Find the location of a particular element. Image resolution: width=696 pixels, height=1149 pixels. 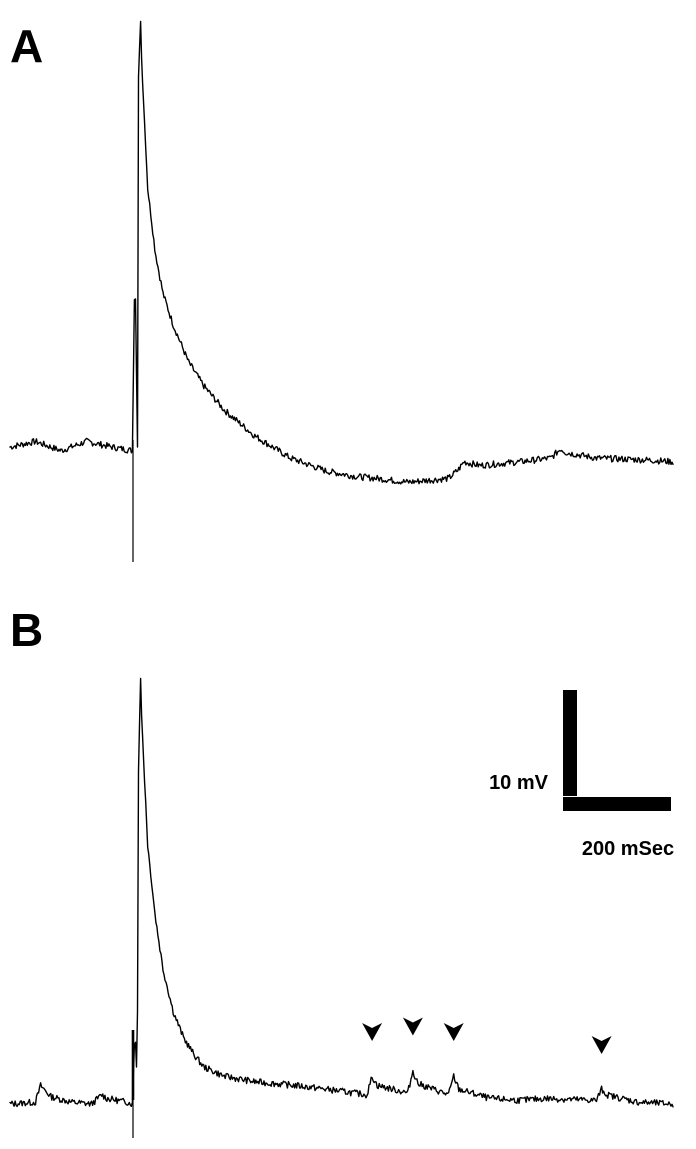

event-arrowheads is located at coordinates (487, 1035).